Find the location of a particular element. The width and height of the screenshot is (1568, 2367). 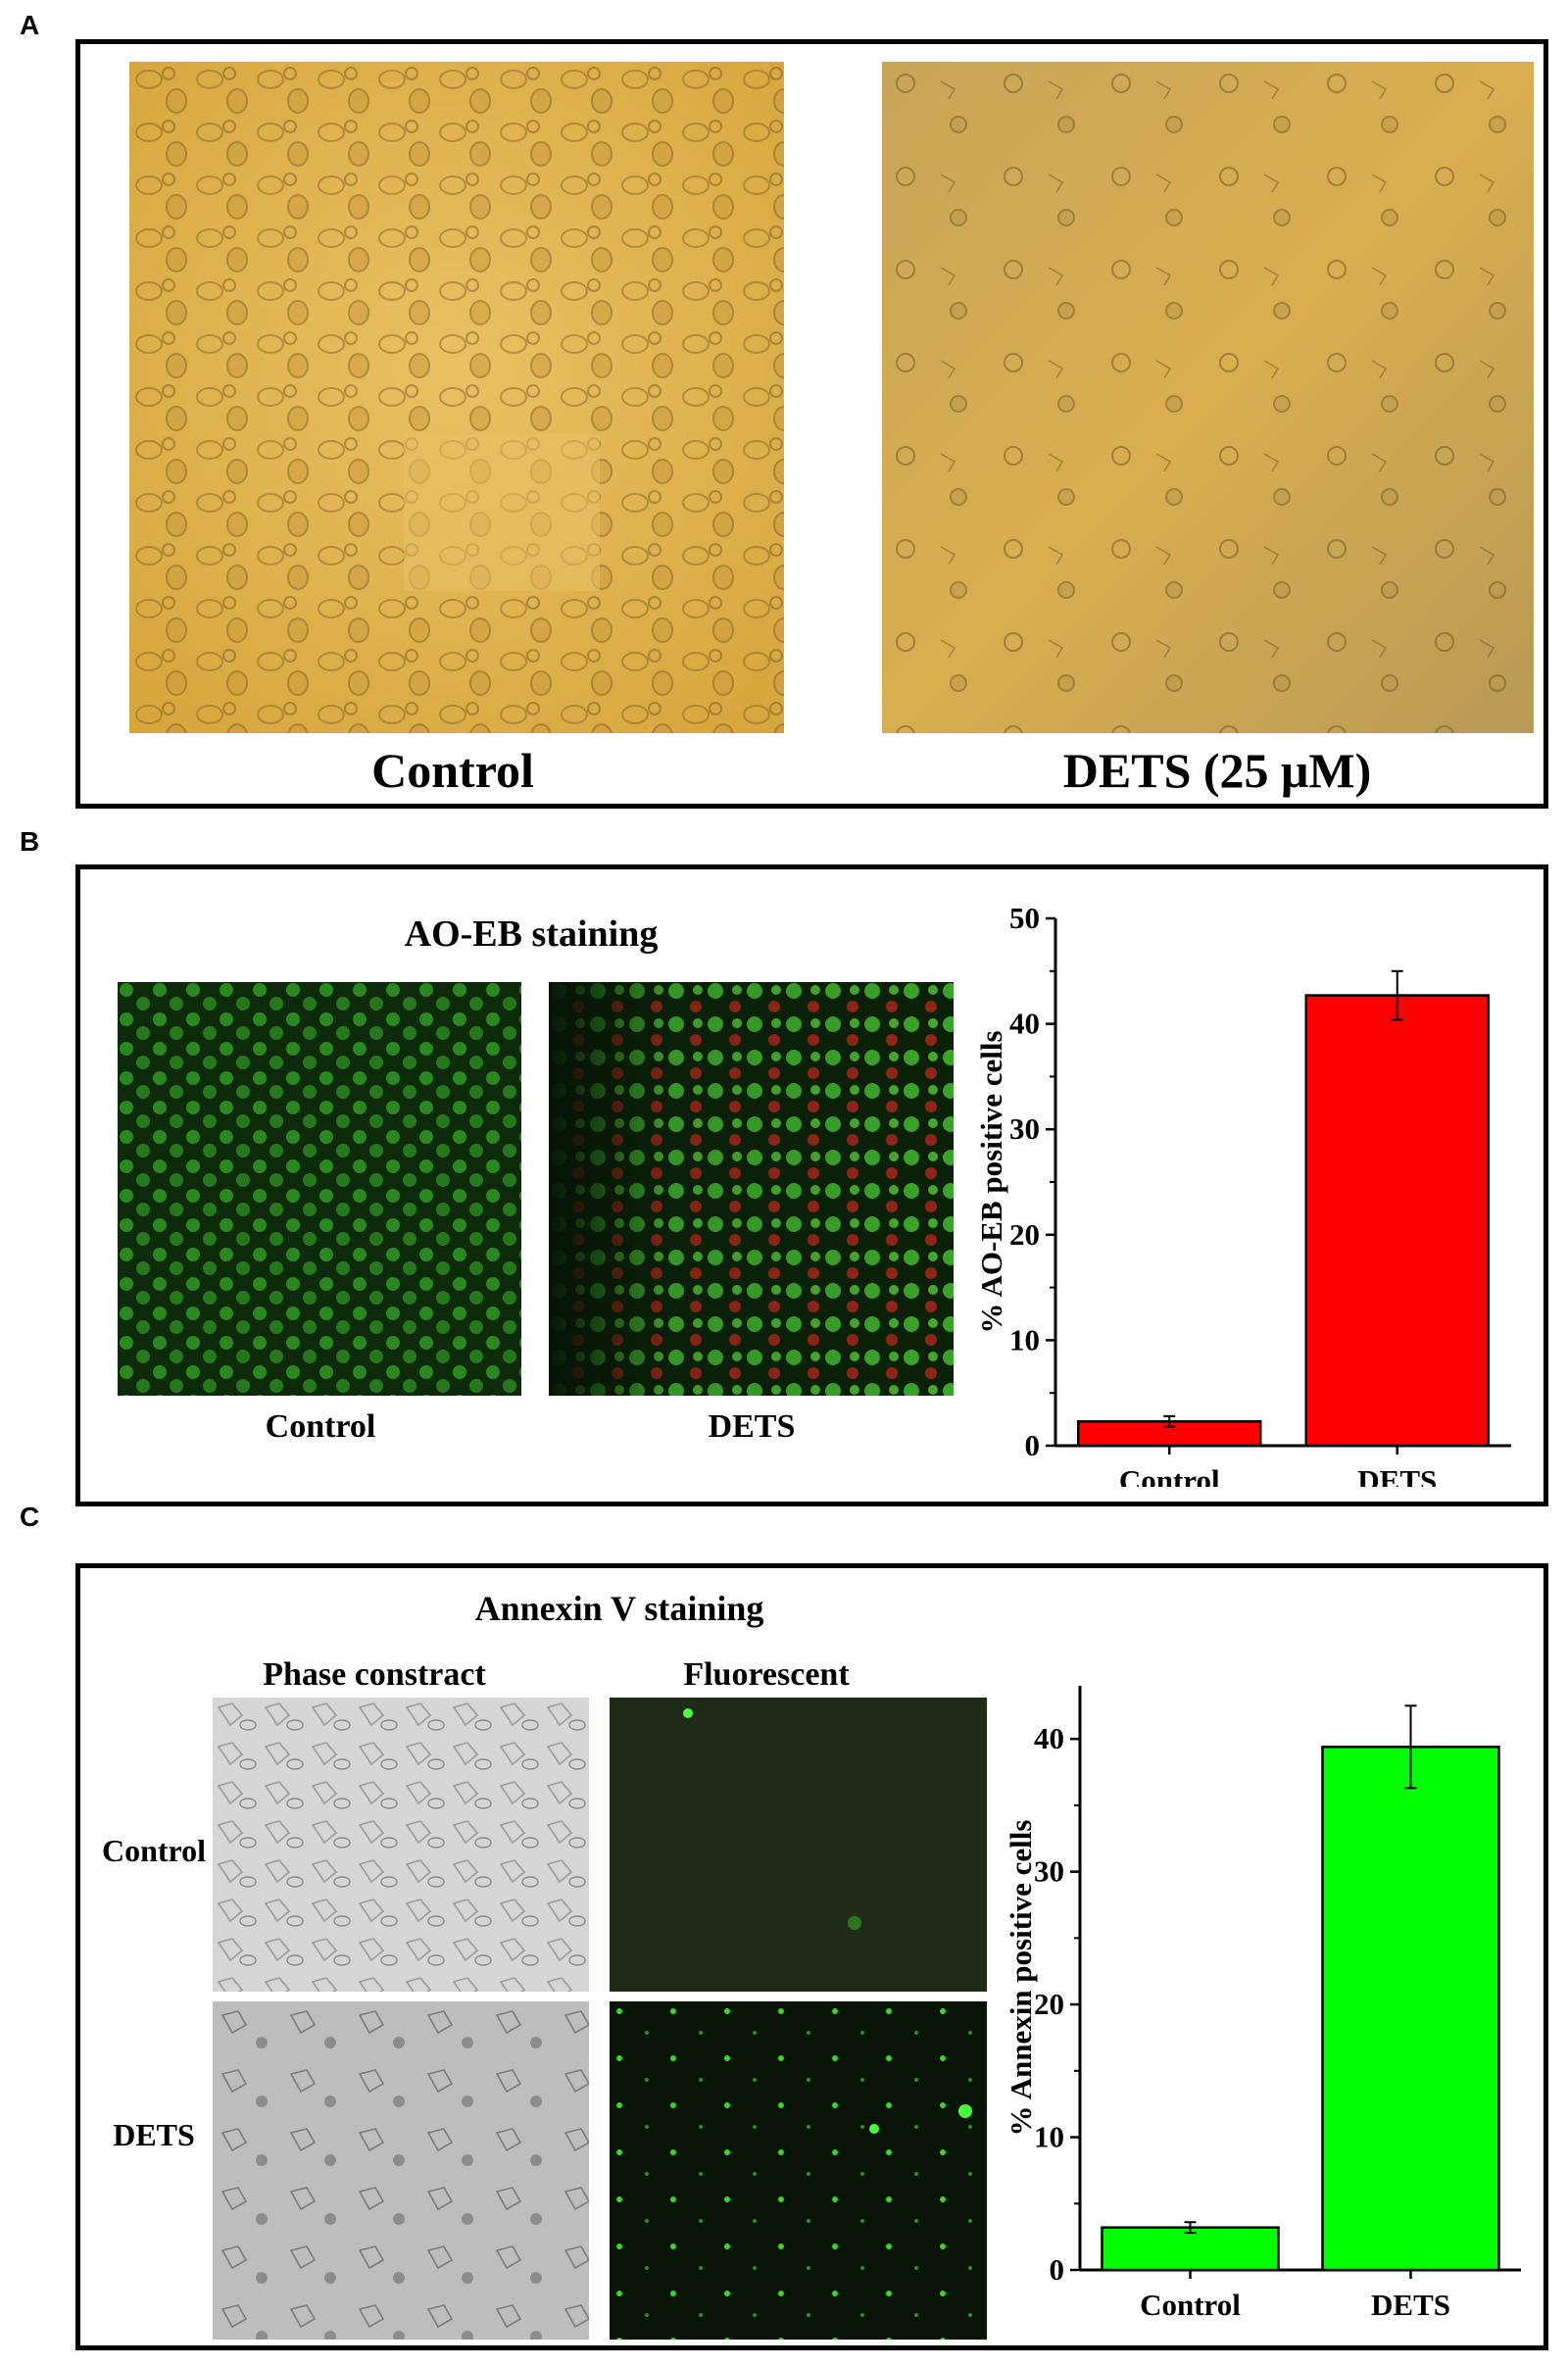

y-axis-label: % Annexin positive cells is located at coordinates (1021, 1979).